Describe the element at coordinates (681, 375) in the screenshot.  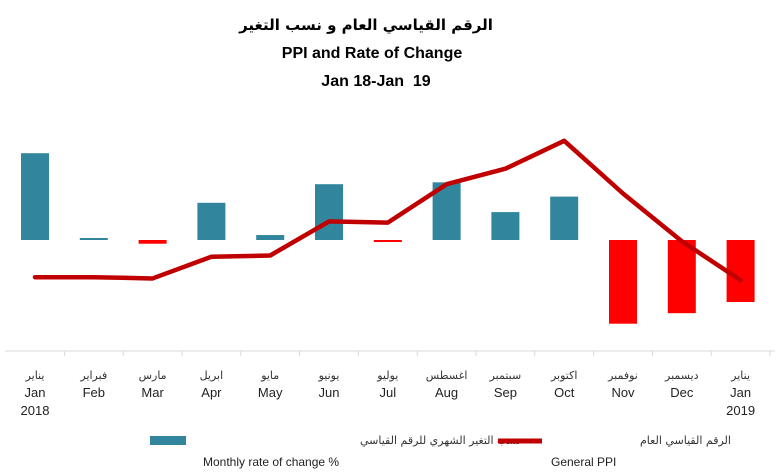
I see `tick-label-arabic: ديسمبر` at that location.